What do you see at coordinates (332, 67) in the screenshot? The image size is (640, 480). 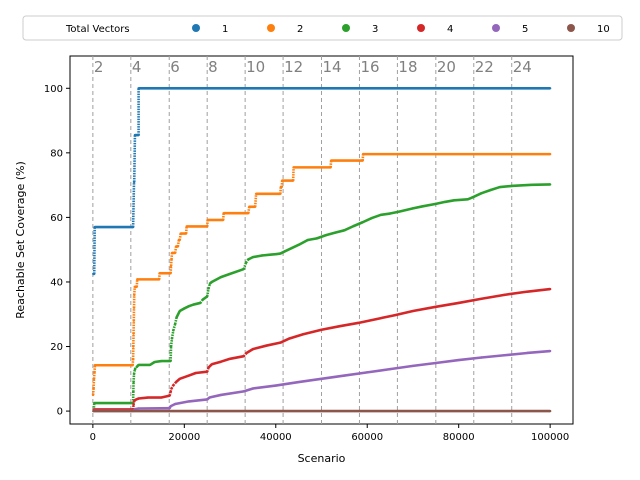 I see `annotation-label-14: 14` at bounding box center [332, 67].